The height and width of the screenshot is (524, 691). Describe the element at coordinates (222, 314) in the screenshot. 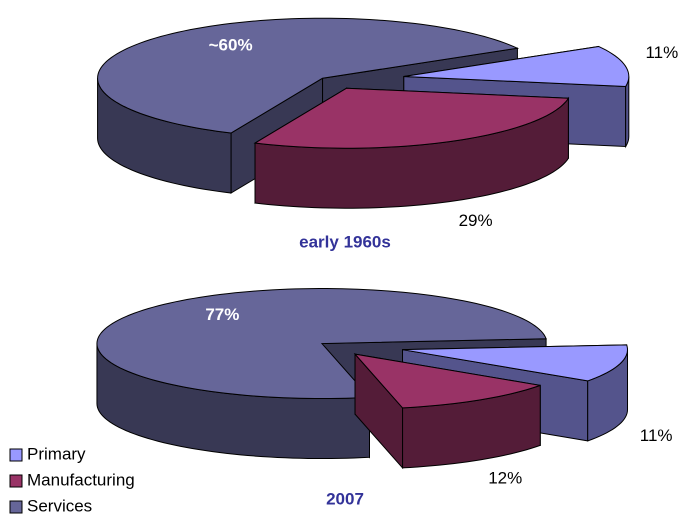

I see `value-label: 77%` at that location.